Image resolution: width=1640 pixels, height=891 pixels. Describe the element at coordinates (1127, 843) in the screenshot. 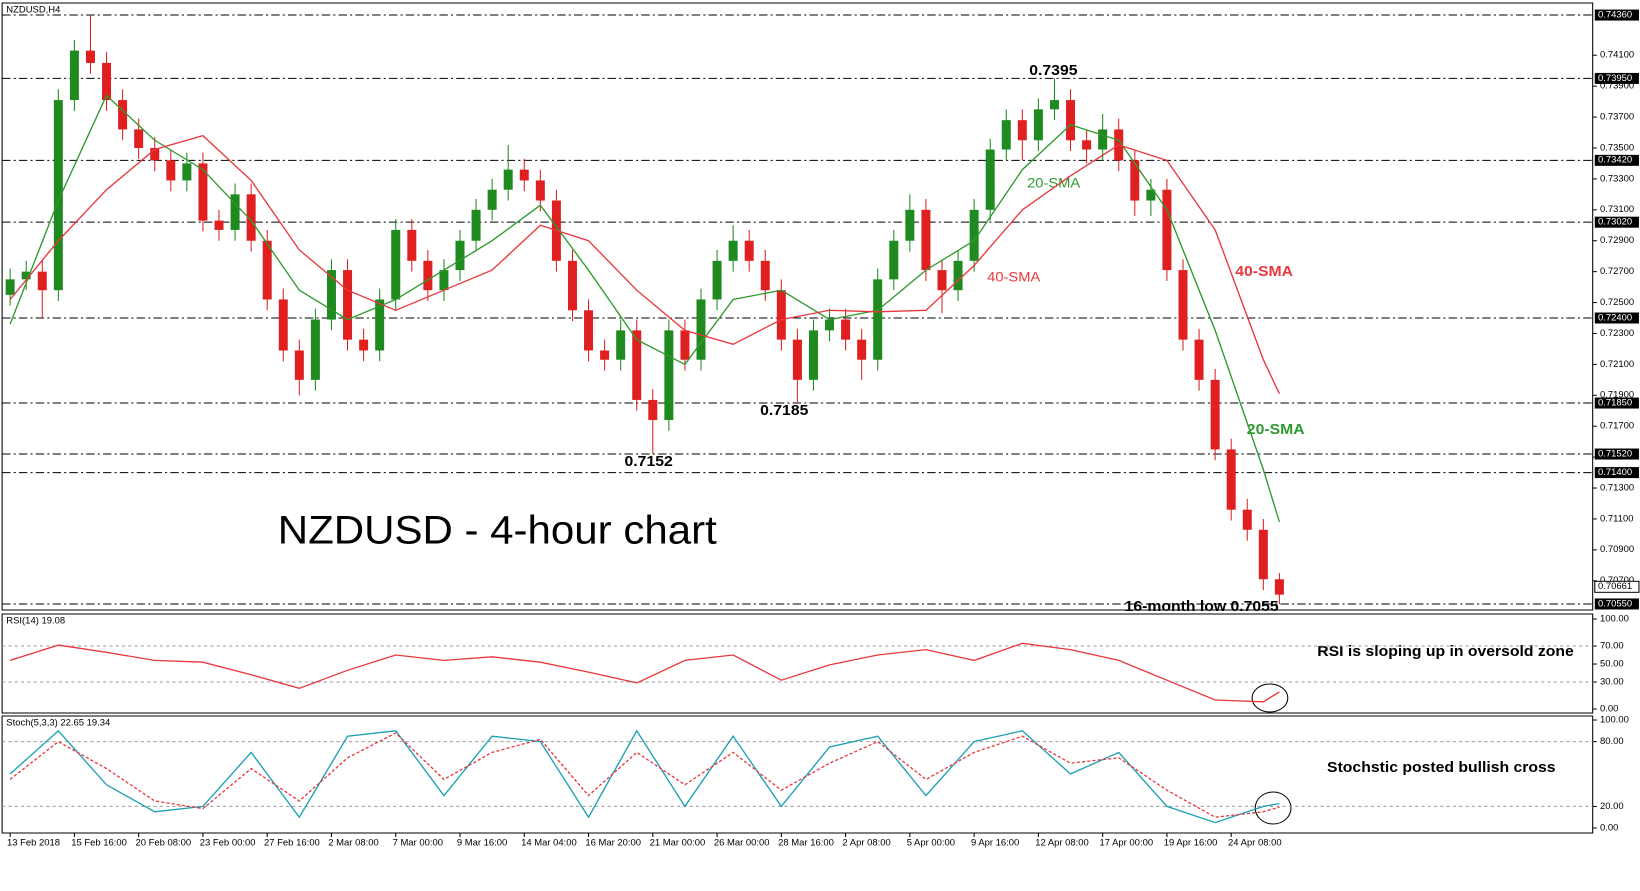

I see `x-tick-label: 17 Apr 00:00` at that location.